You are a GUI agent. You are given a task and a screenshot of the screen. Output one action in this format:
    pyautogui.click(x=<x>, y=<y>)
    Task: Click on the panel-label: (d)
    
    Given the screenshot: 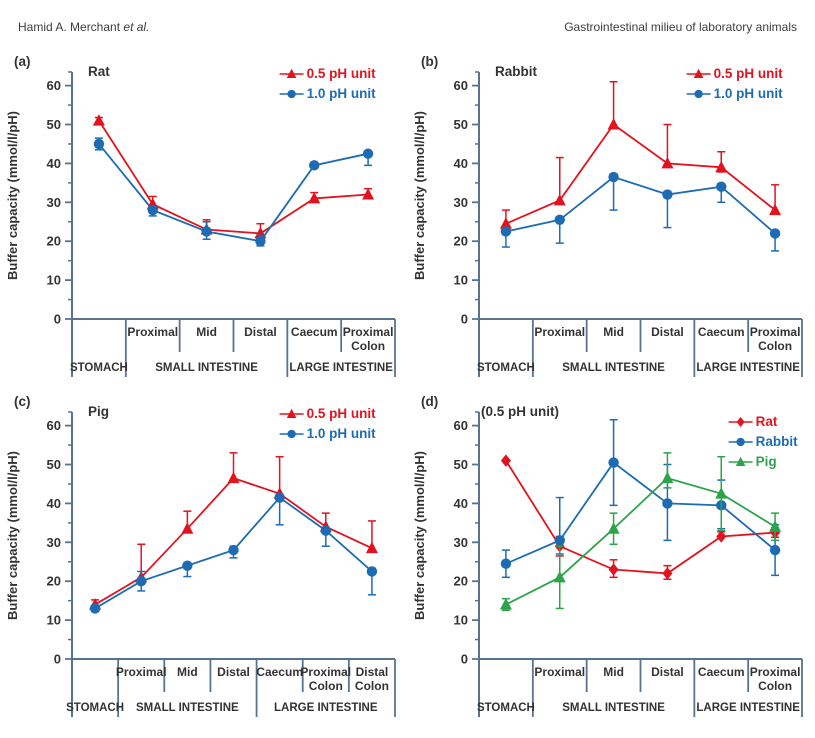 What is the action you would take?
    pyautogui.click(x=429, y=401)
    